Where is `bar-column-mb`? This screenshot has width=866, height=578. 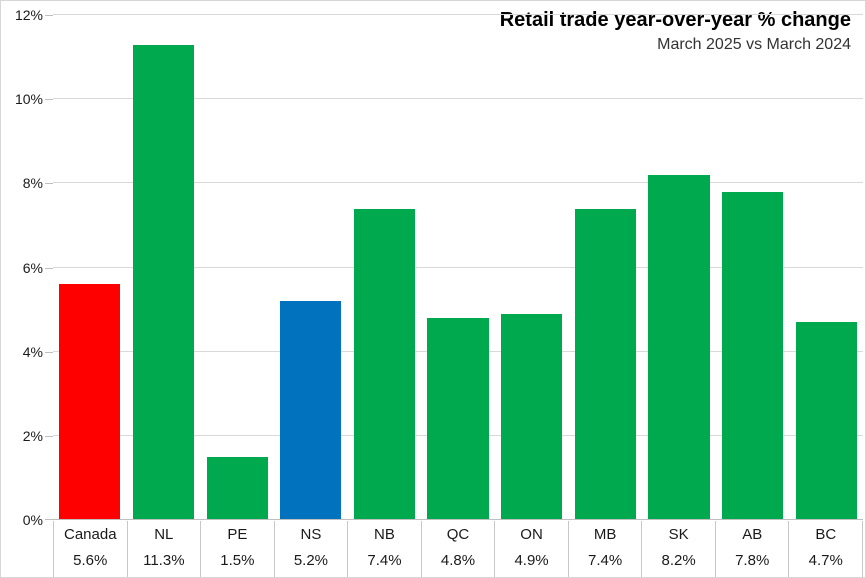 bar-column-mb is located at coordinates (605, 267).